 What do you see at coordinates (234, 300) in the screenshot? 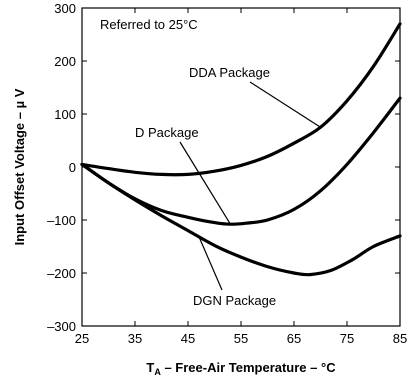
I see `series-label-dgn: DGN Package` at bounding box center [234, 300].